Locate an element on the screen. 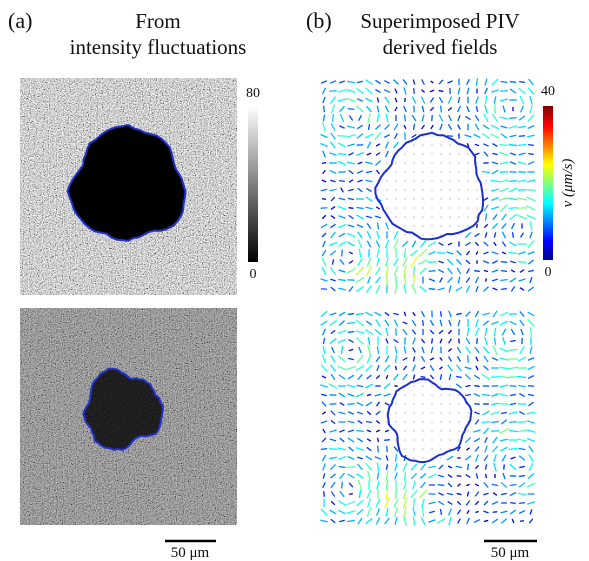 The height and width of the screenshot is (561, 589). colorbar-label: v (μm/s) is located at coordinates (568, 183).